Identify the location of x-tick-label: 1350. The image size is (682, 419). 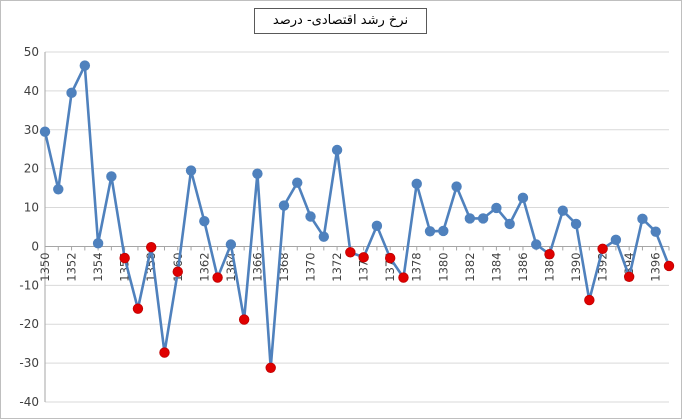
(45, 266).